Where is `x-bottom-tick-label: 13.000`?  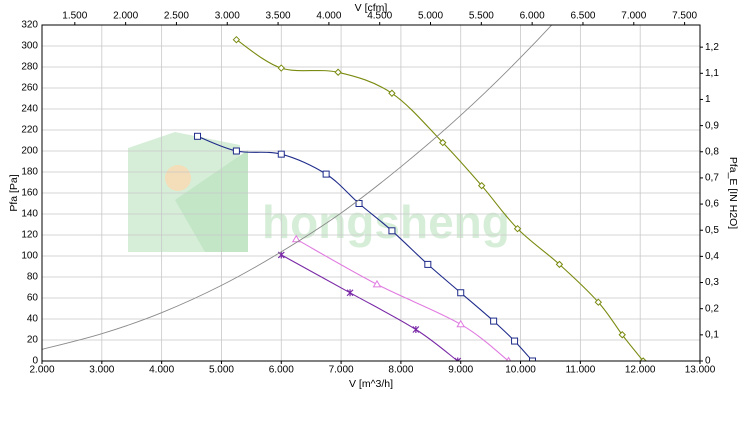
x-bottom-tick-label: 13.000 is located at coordinates (700, 370).